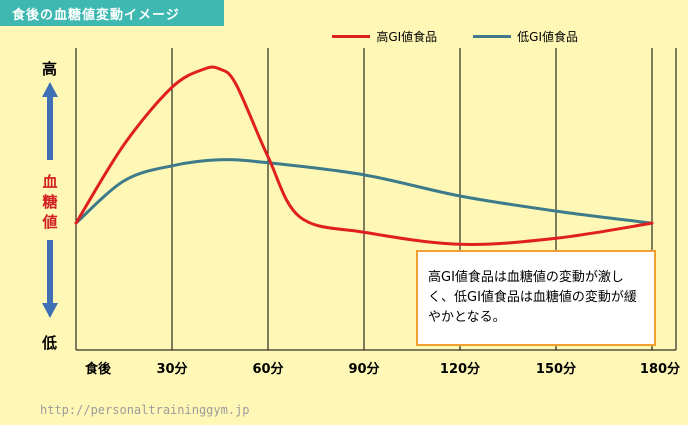 The width and height of the screenshot is (688, 425). What do you see at coordinates (50, 272) in the screenshot?
I see `arrow-down-shaft` at bounding box center [50, 272].